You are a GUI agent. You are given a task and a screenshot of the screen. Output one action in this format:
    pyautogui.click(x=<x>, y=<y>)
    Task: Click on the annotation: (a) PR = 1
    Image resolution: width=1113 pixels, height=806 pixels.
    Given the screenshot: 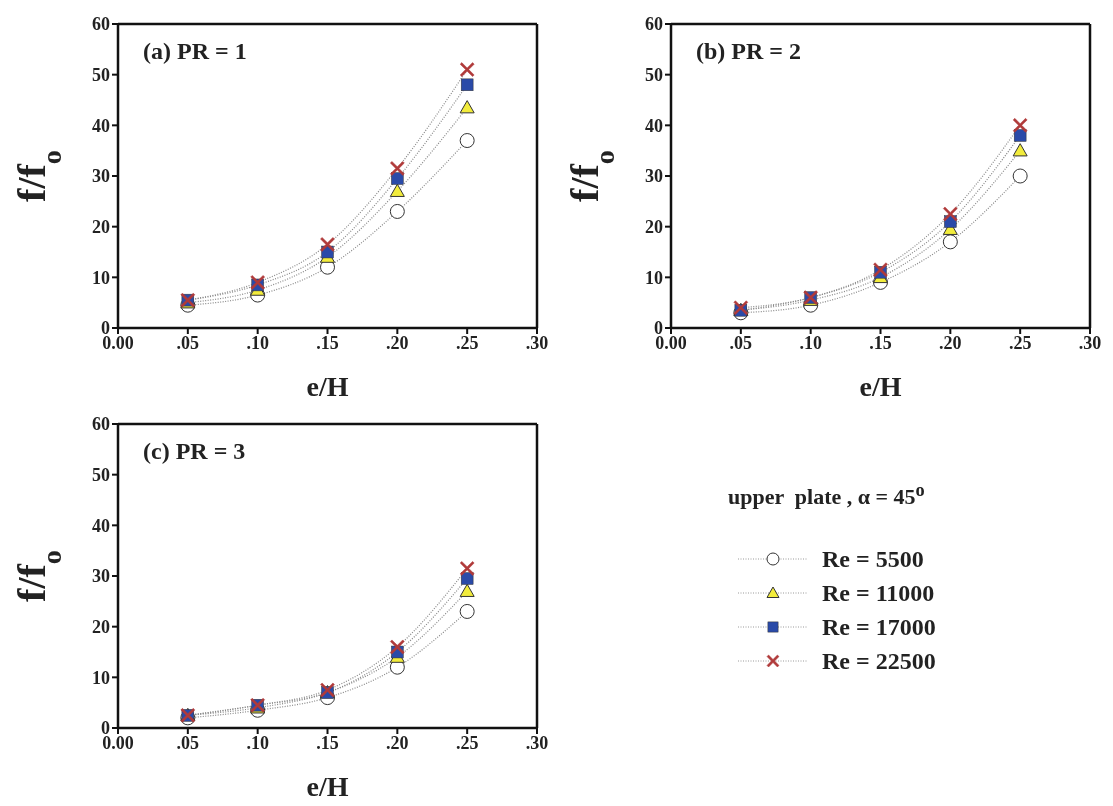 What is the action you would take?
    pyautogui.click(x=195, y=51)
    